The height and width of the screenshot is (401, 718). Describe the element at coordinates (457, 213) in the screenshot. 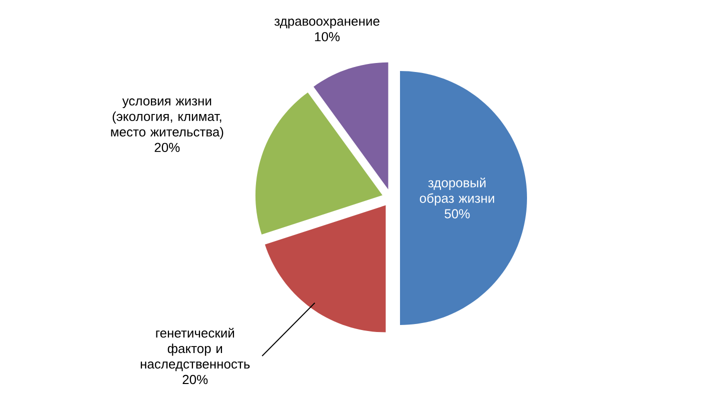

I see `data-label: 50%` at that location.